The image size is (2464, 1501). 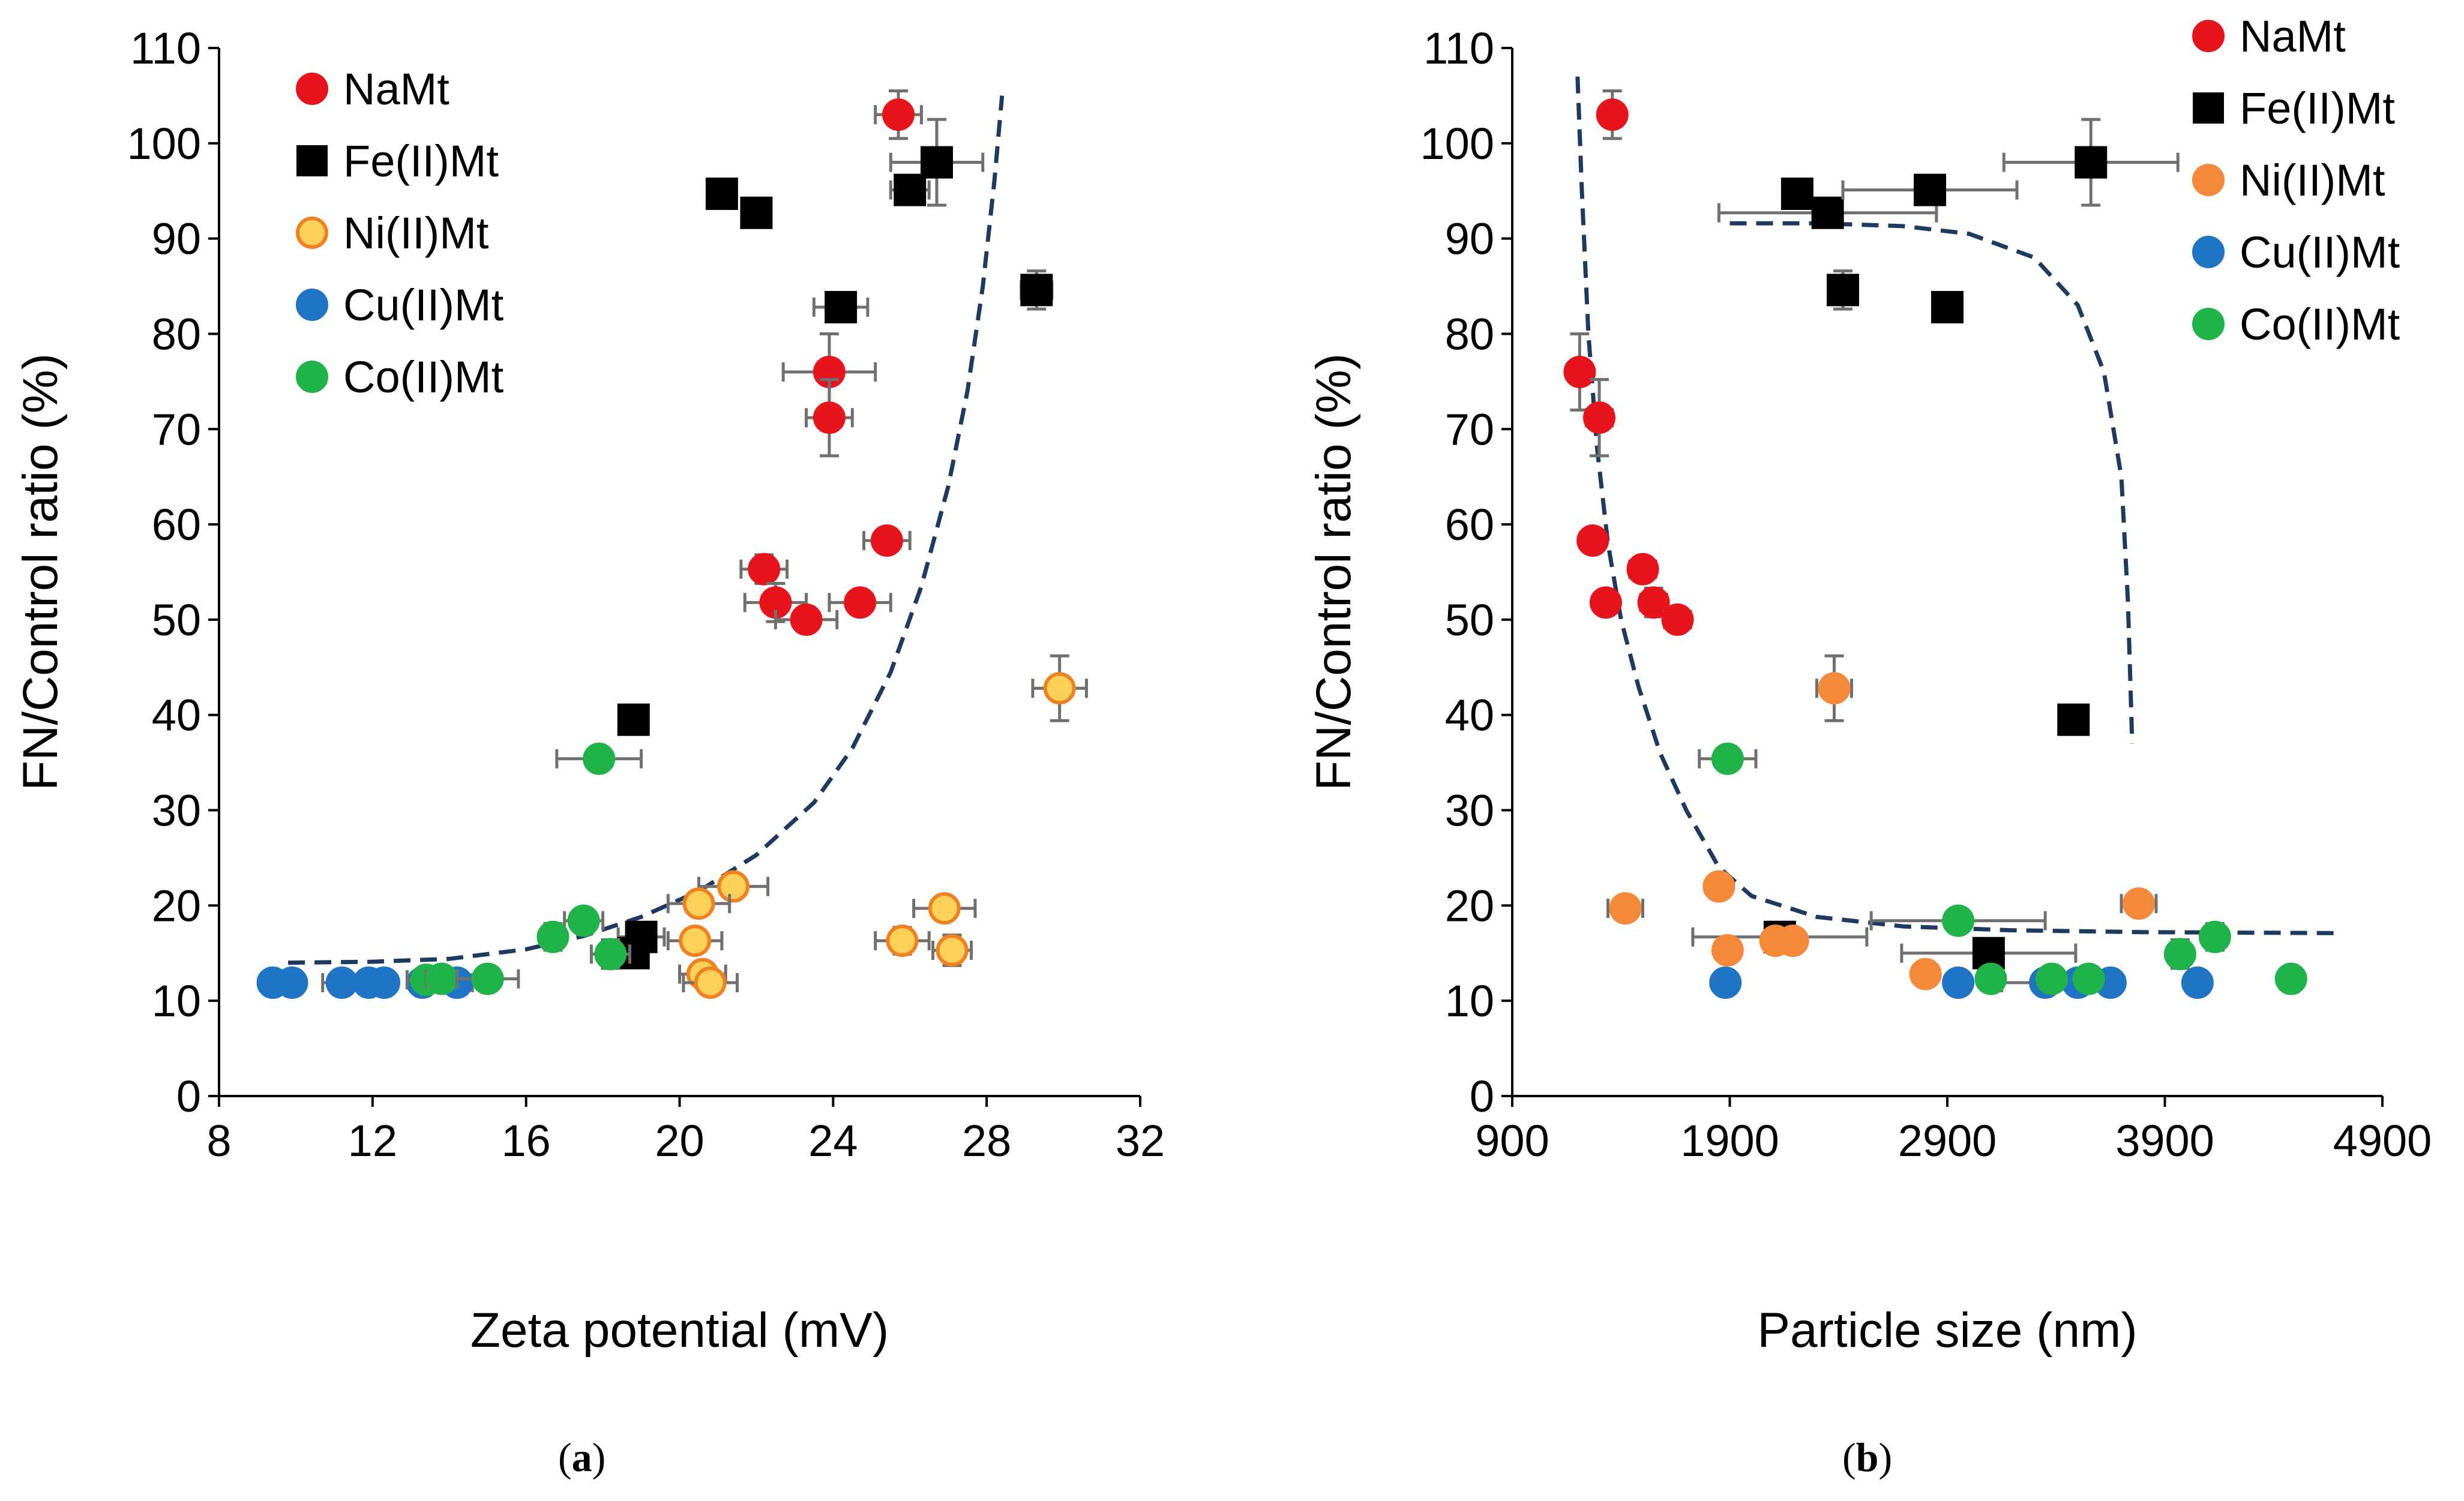 What do you see at coordinates (2320, 252) in the screenshot?
I see `legend-label: Cu(II)Mt` at bounding box center [2320, 252].